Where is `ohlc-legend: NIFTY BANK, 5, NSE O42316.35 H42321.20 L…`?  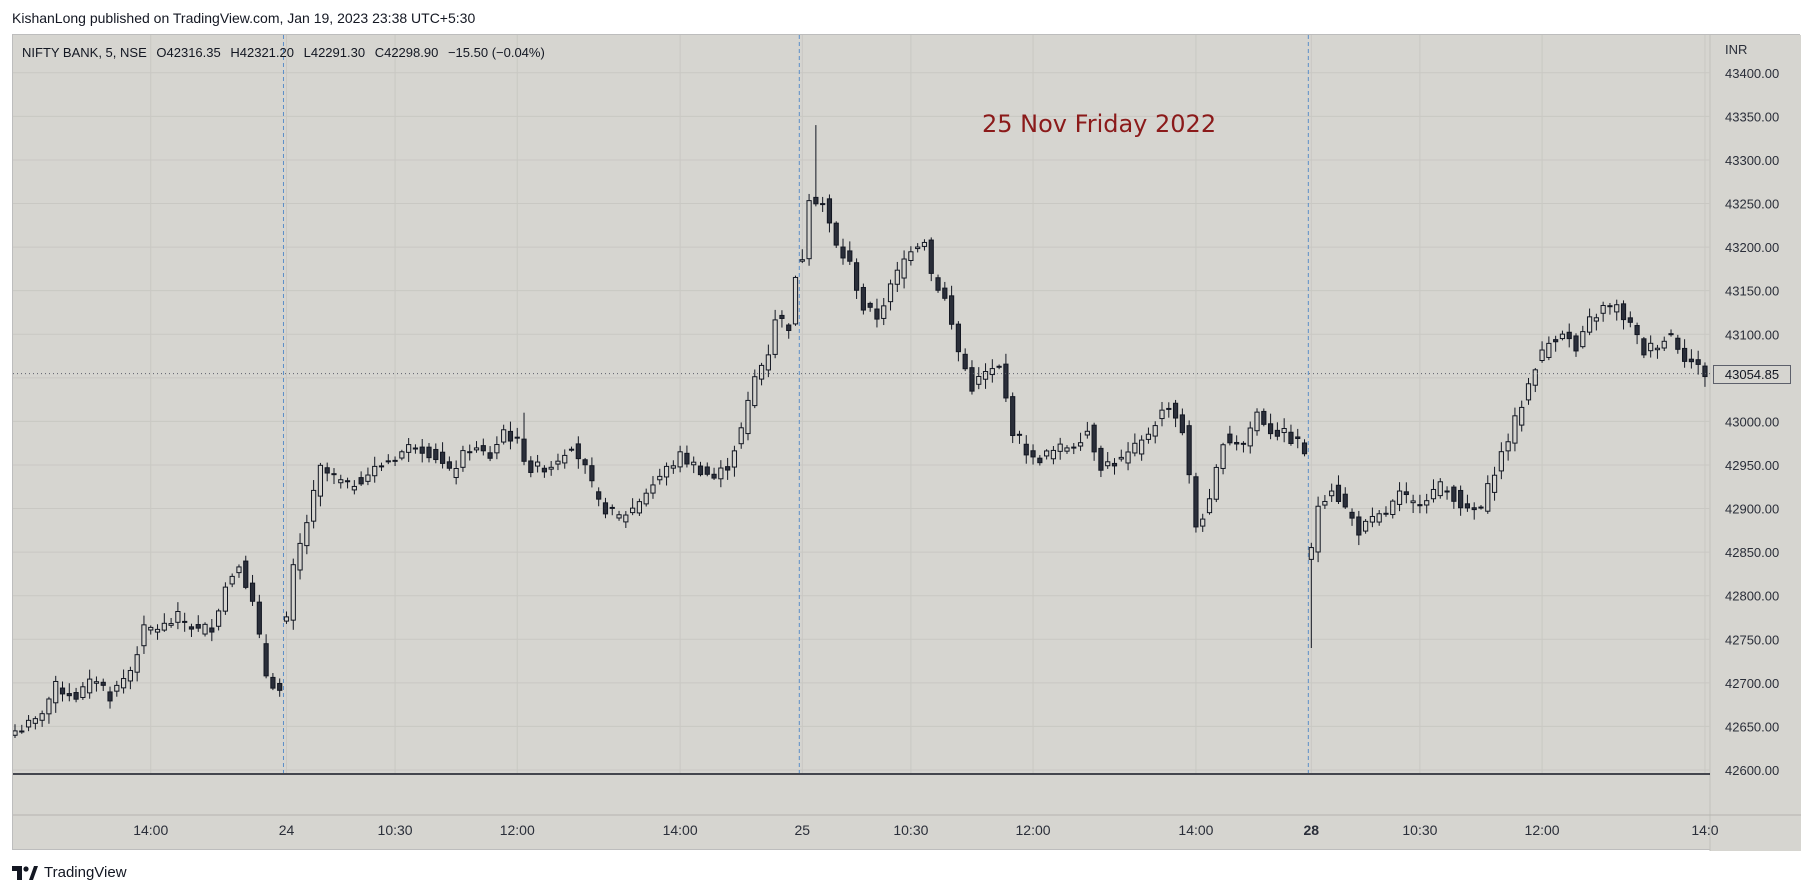 ohlc-legend: NIFTY BANK, 5, NSE O42316.35 H42321.20 L… is located at coordinates (283, 52).